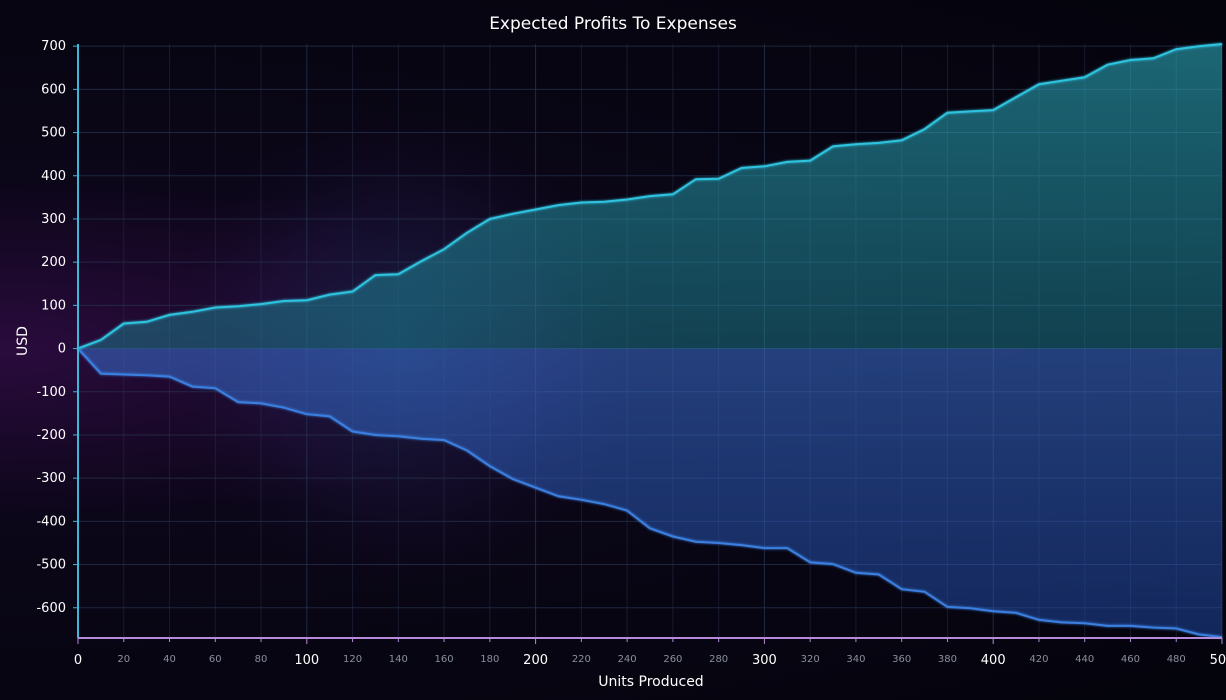 The image size is (1226, 700). Describe the element at coordinates (51, 392) in the screenshot. I see `y-tick-label: -100` at that location.